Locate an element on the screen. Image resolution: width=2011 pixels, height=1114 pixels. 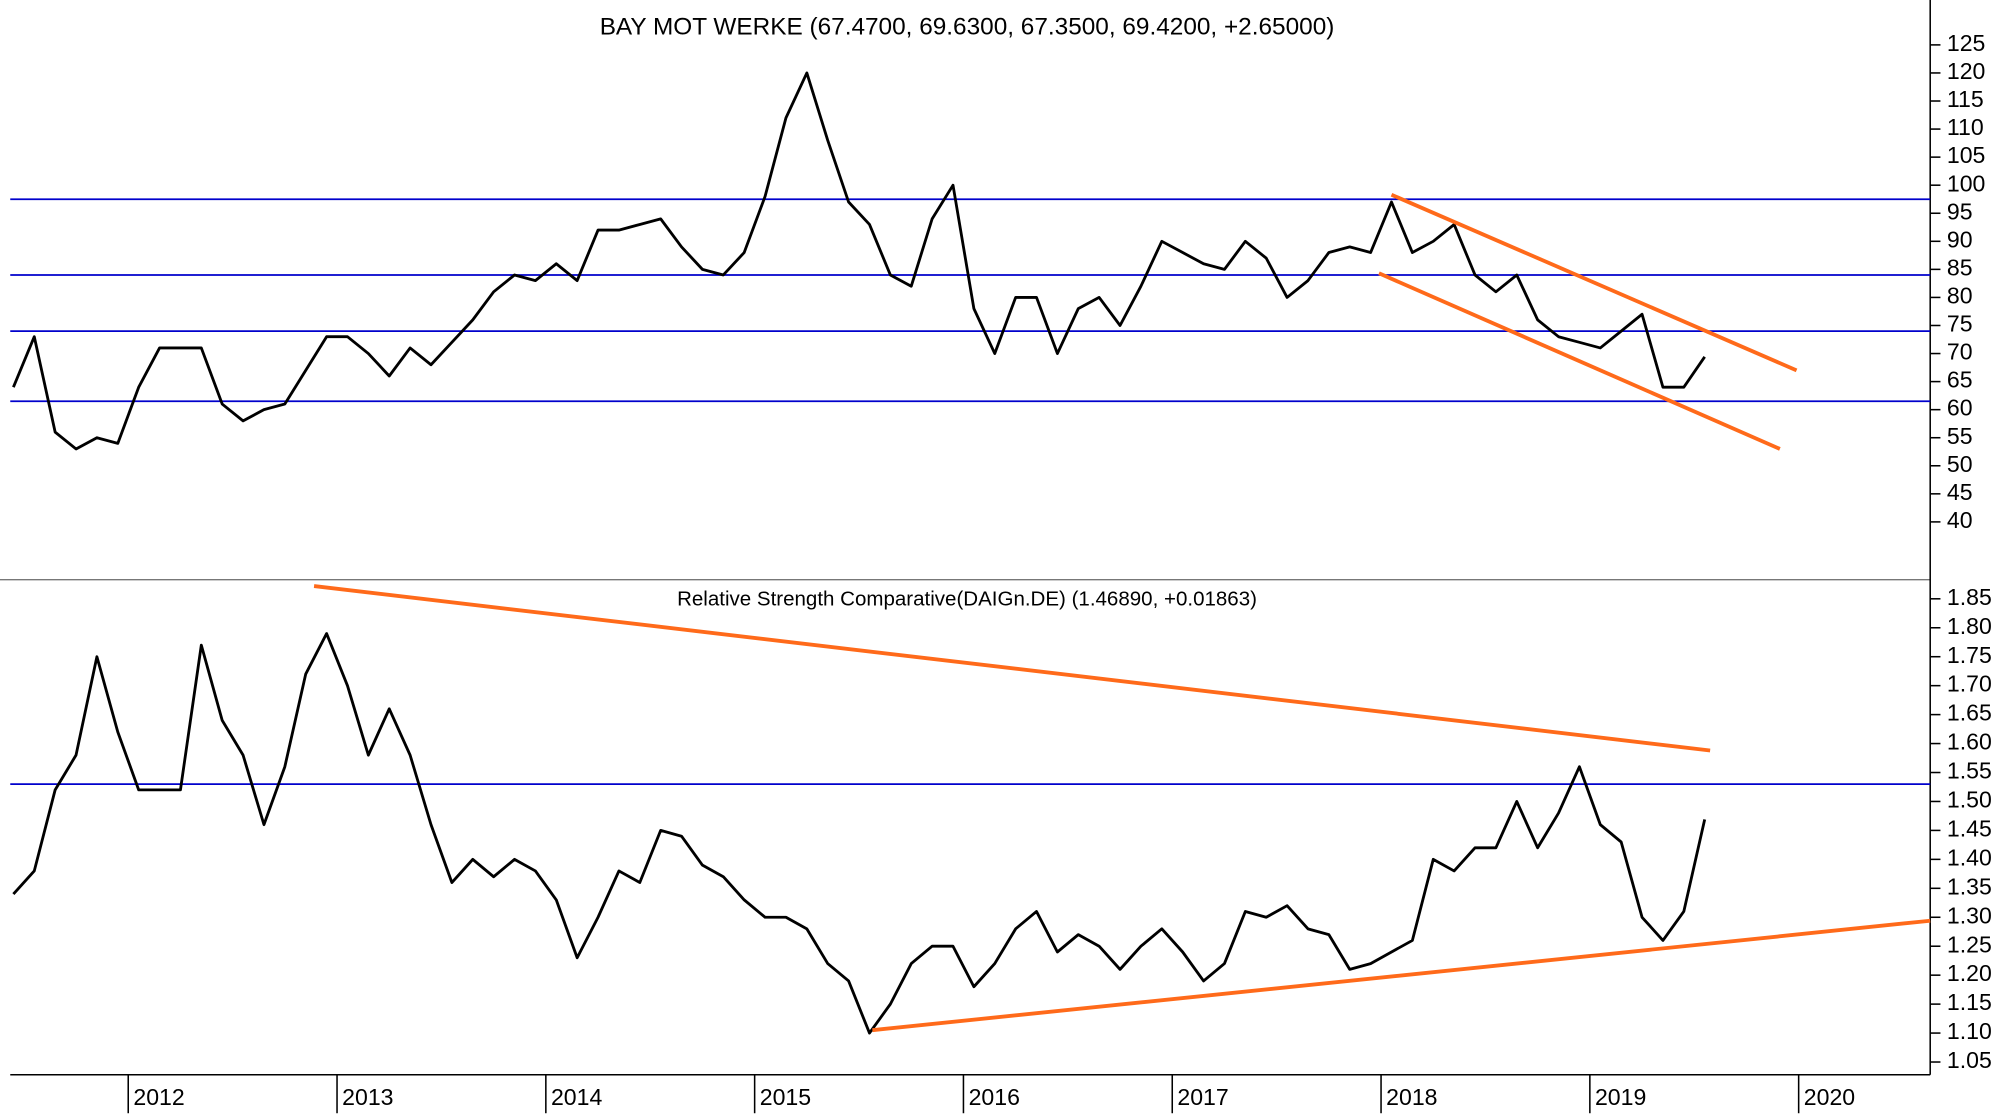
y-tick-label: 95 is located at coordinates (1960, 211).